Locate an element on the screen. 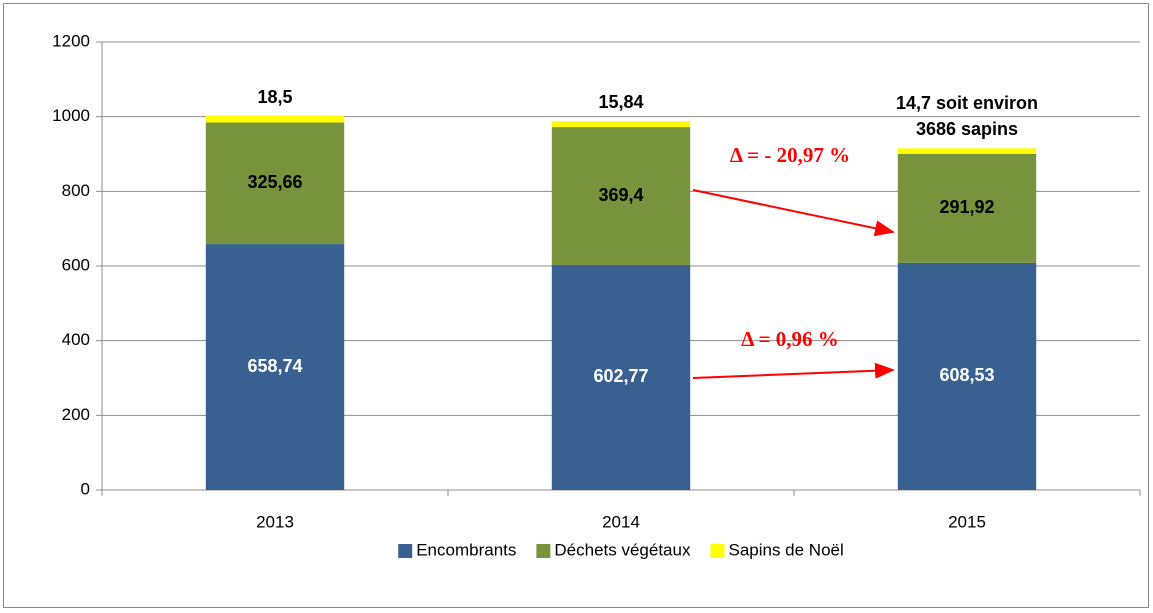 This screenshot has width=1153, height=613. data-label-box: 14,7 soit environ 3686 sapins is located at coordinates (967, 116).